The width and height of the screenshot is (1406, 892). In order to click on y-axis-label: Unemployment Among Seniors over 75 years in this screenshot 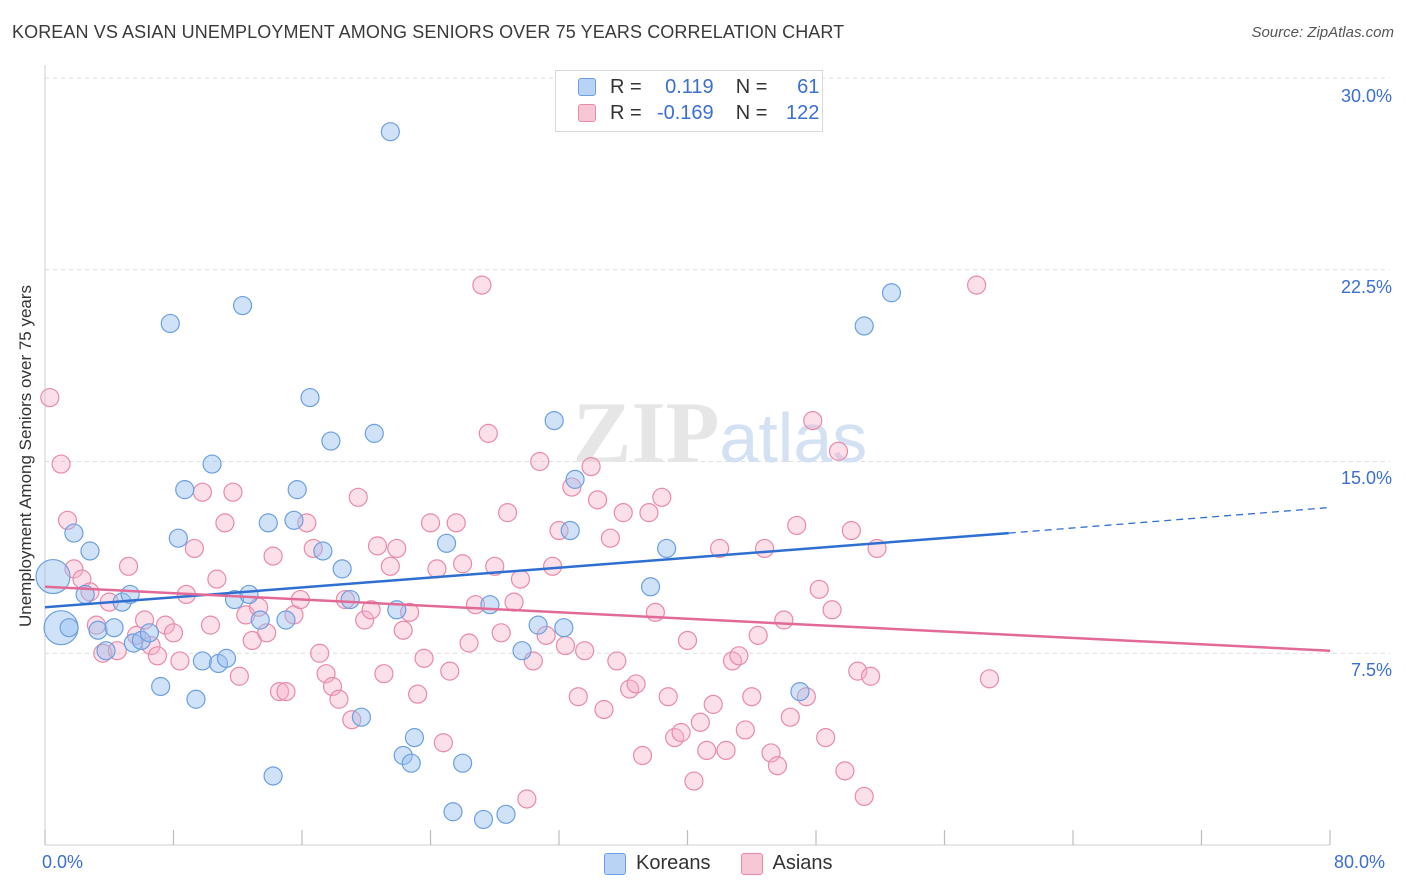, I will do `click(25, 456)`.